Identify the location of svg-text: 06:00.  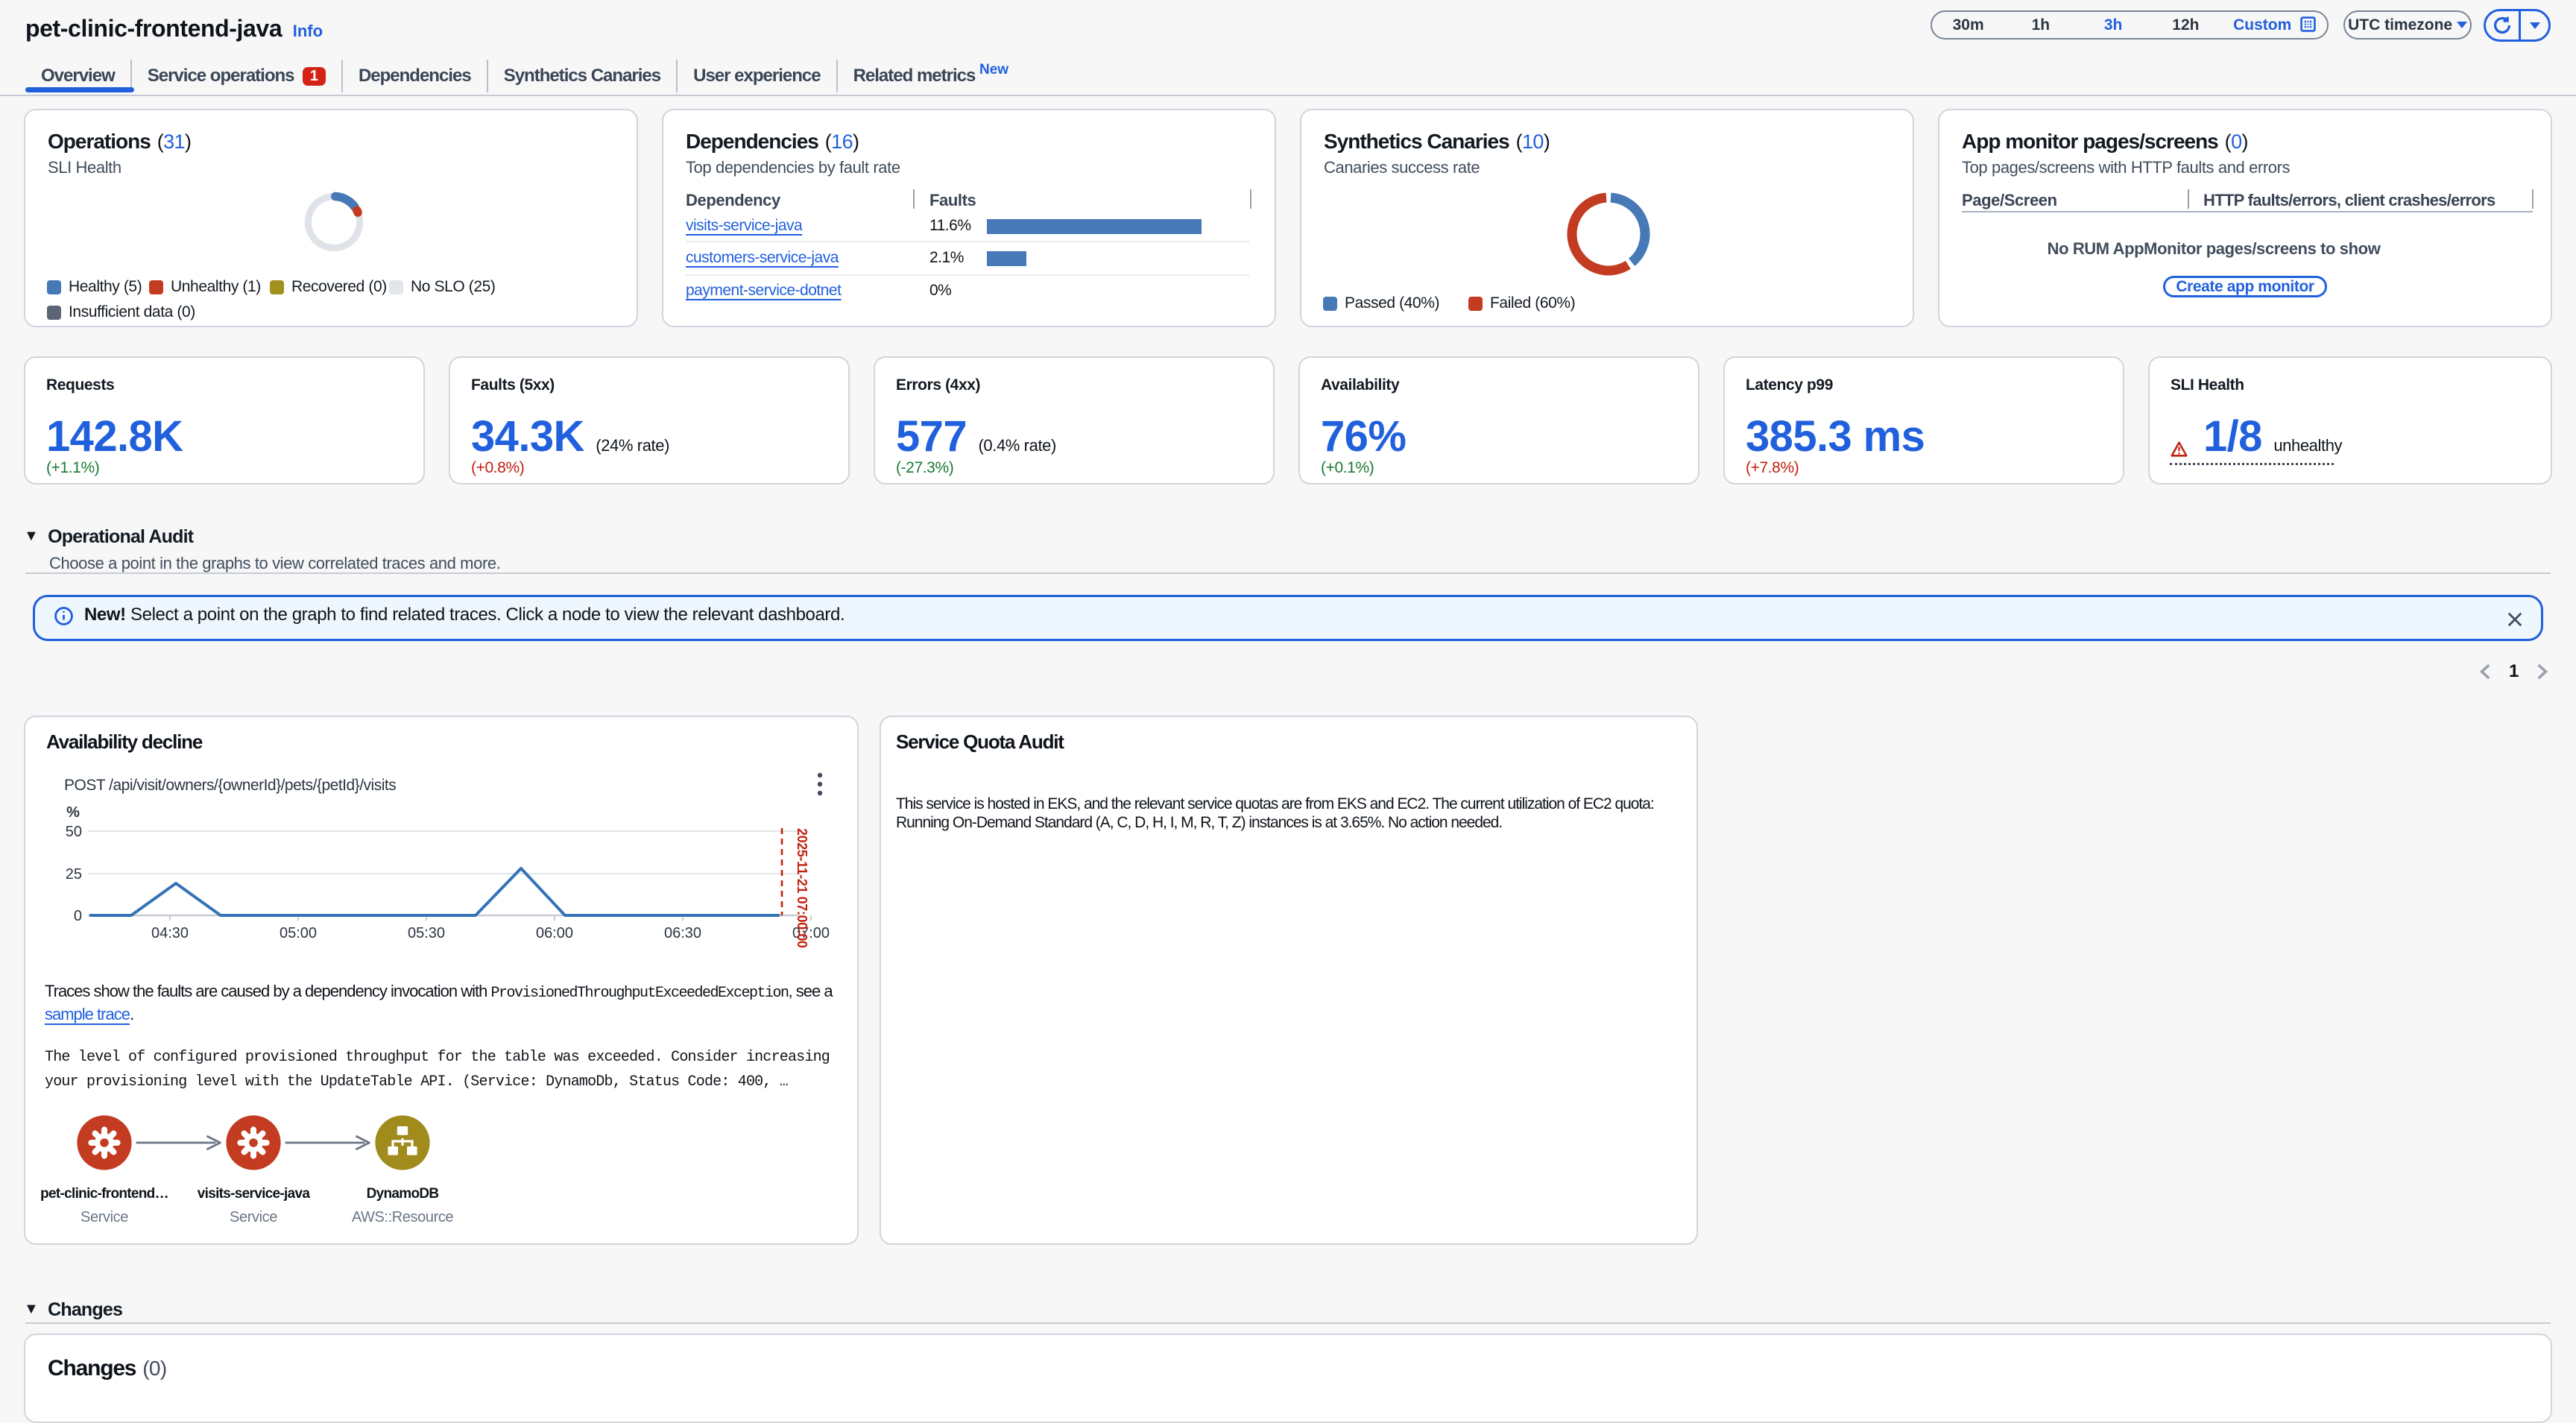
(554, 933).